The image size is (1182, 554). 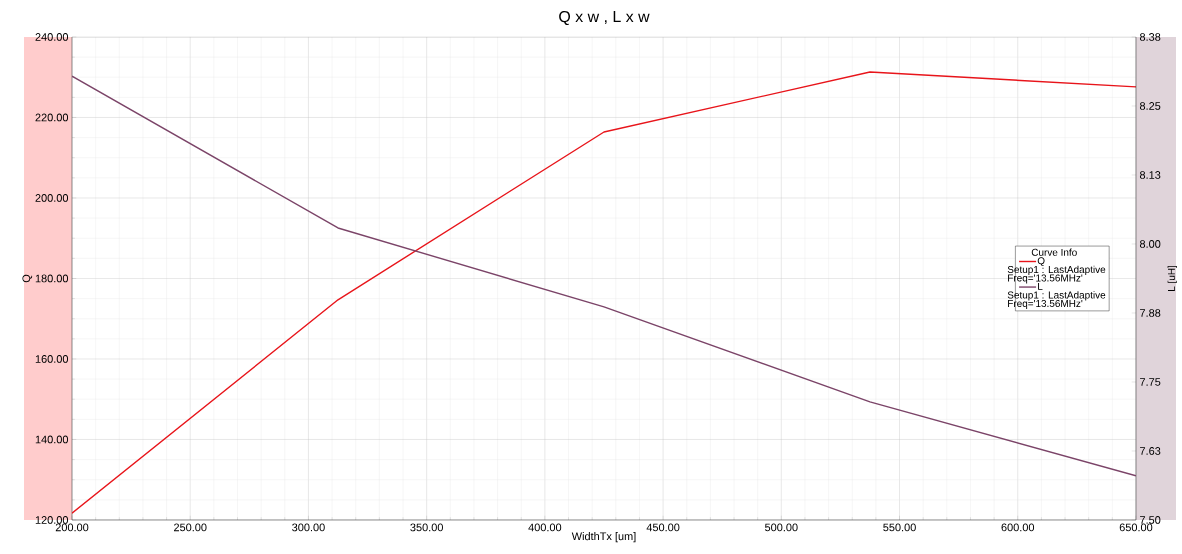 What do you see at coordinates (604, 18) in the screenshot?
I see `chart-title: Q x w , L x w` at bounding box center [604, 18].